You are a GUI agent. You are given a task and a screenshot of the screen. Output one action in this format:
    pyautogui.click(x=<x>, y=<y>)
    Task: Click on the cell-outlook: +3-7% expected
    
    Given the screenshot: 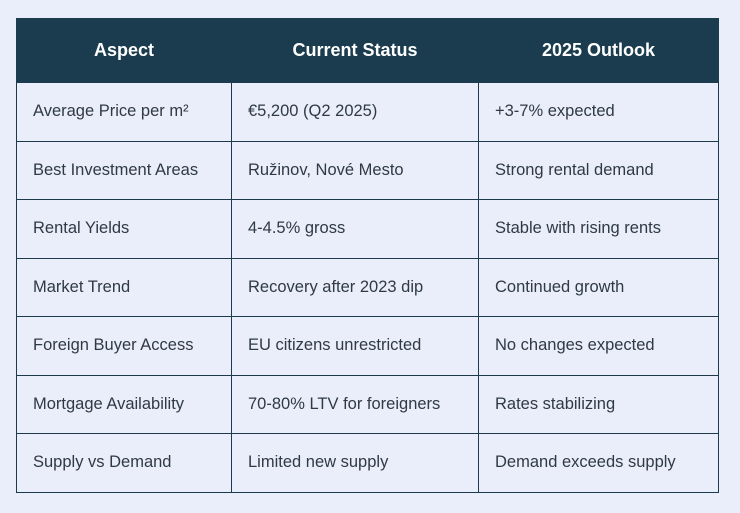 What is the action you would take?
    pyautogui.click(x=598, y=112)
    